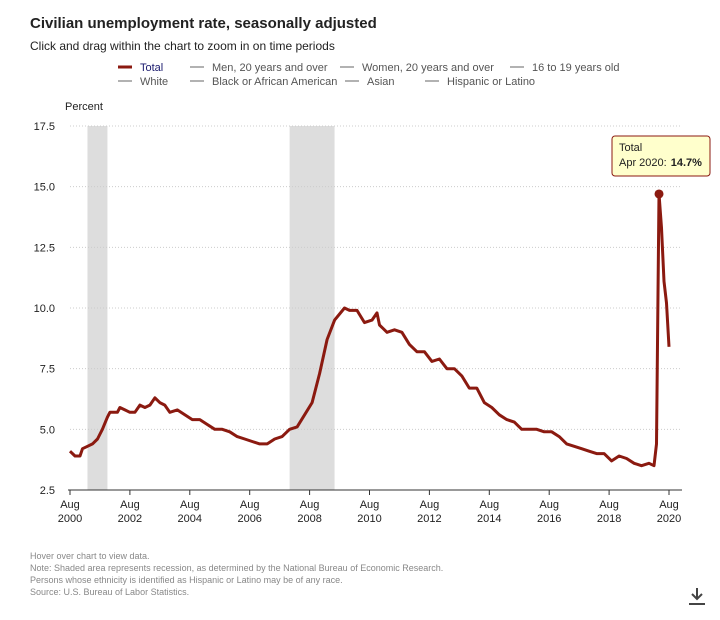 Image resolution: width=720 pixels, height=620 pixels. What do you see at coordinates (630, 148) in the screenshot?
I see `tooltip-title: Total` at bounding box center [630, 148].